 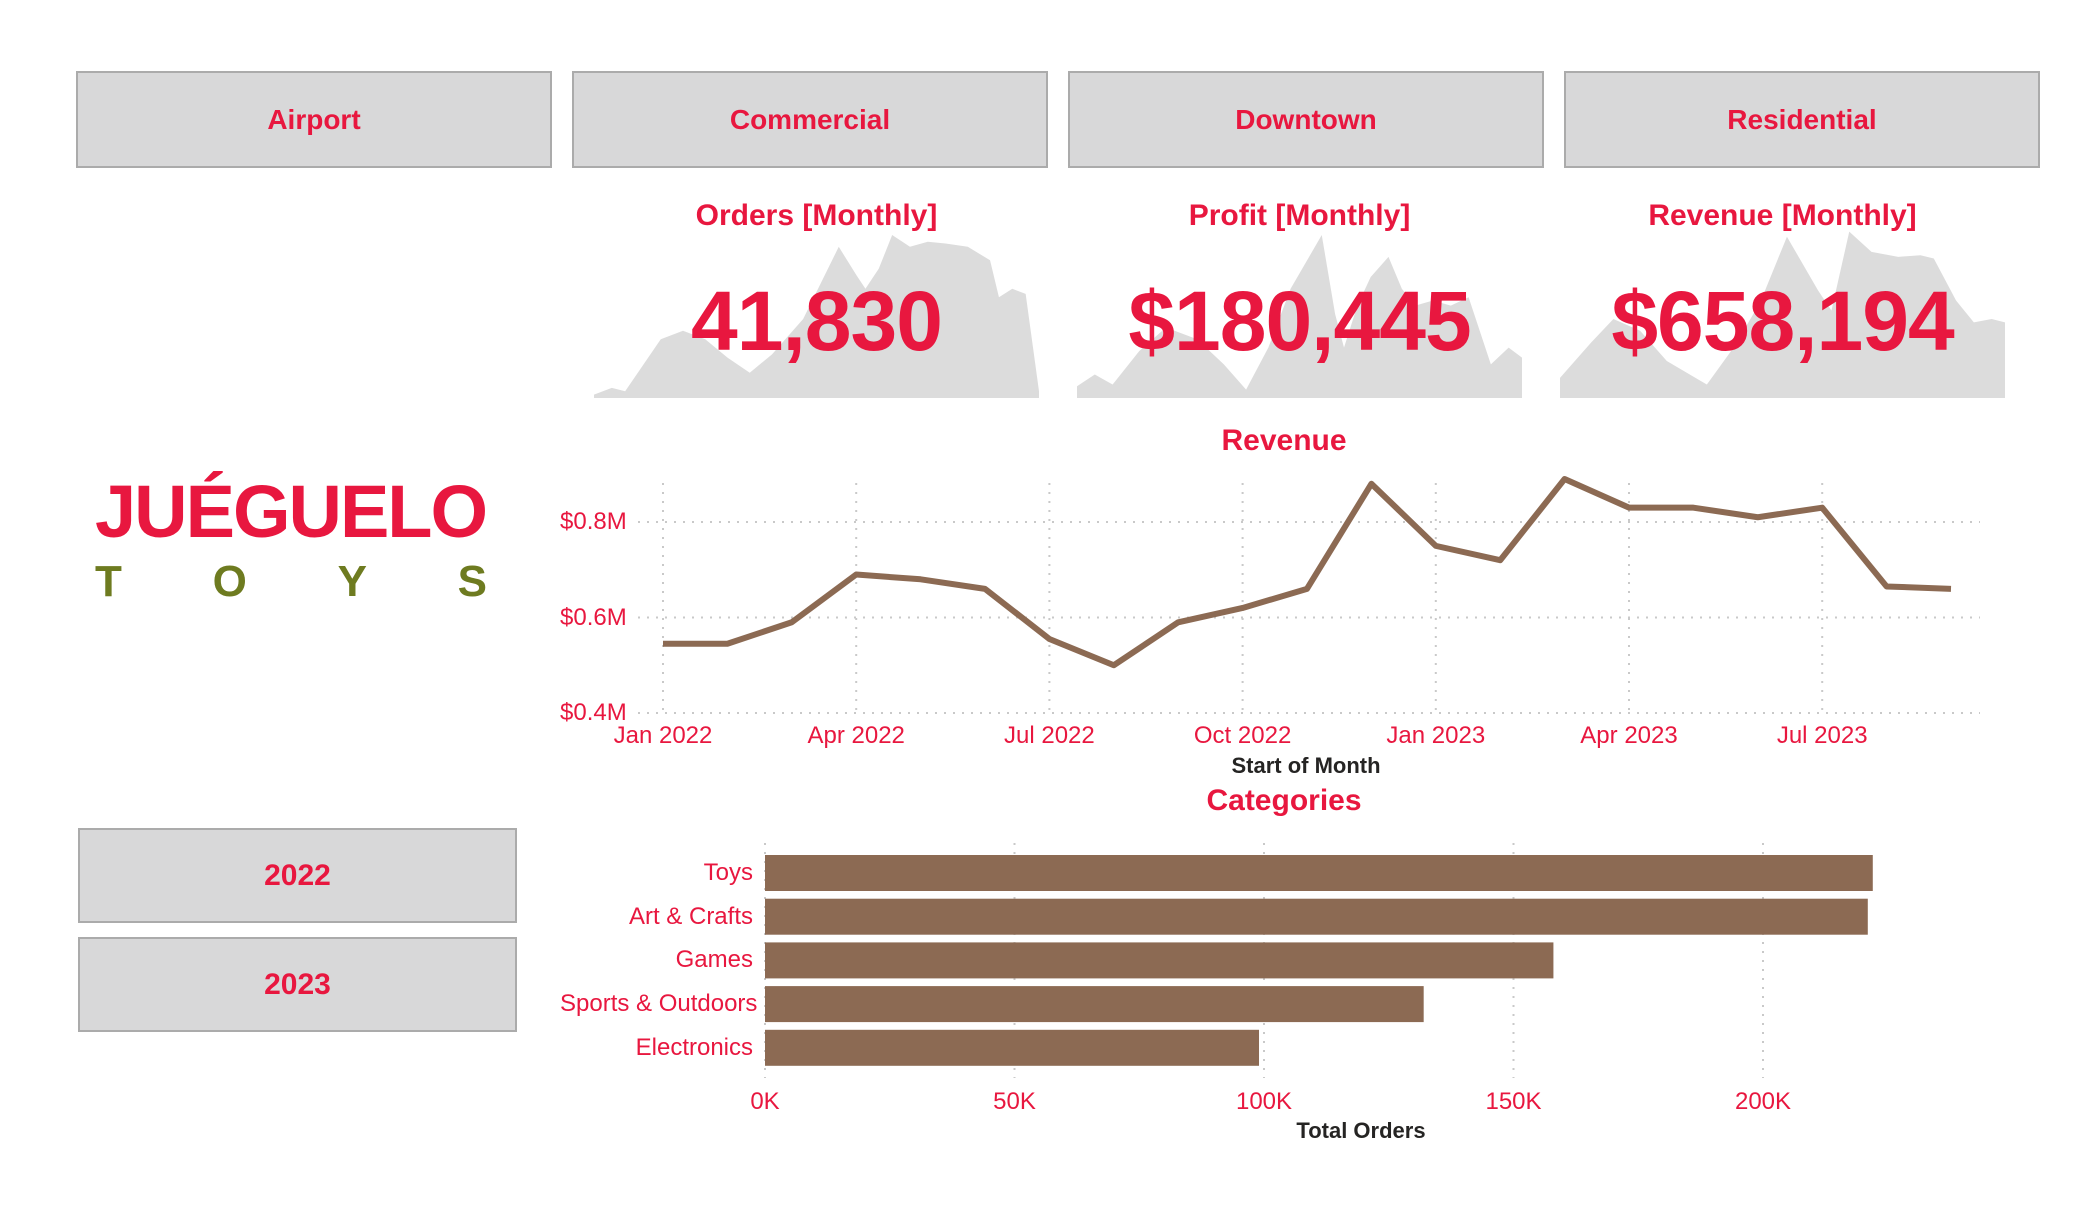 What do you see at coordinates (1306, 119) in the screenshot?
I see `region-button-downtown: Downtown` at bounding box center [1306, 119].